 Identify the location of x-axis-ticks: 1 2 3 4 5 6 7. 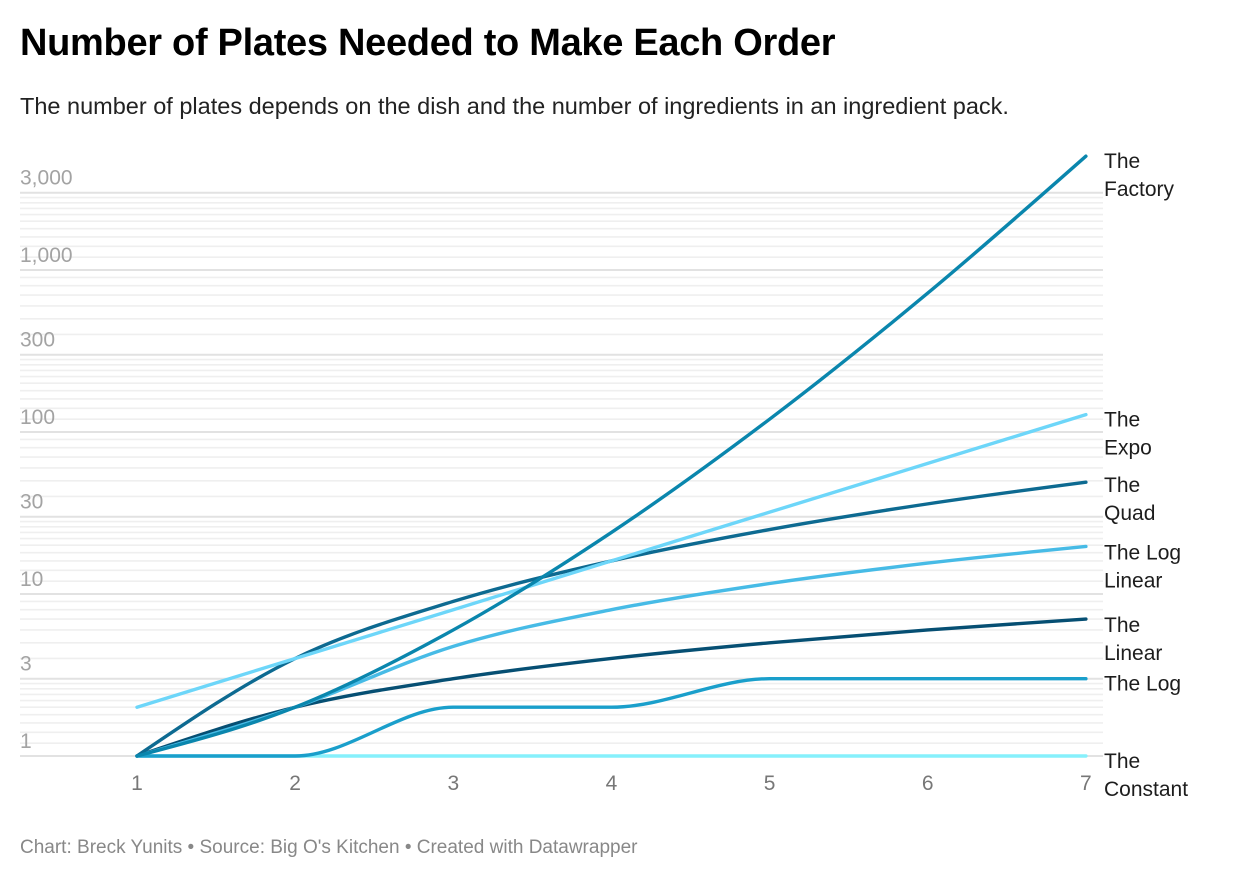
(611, 783).